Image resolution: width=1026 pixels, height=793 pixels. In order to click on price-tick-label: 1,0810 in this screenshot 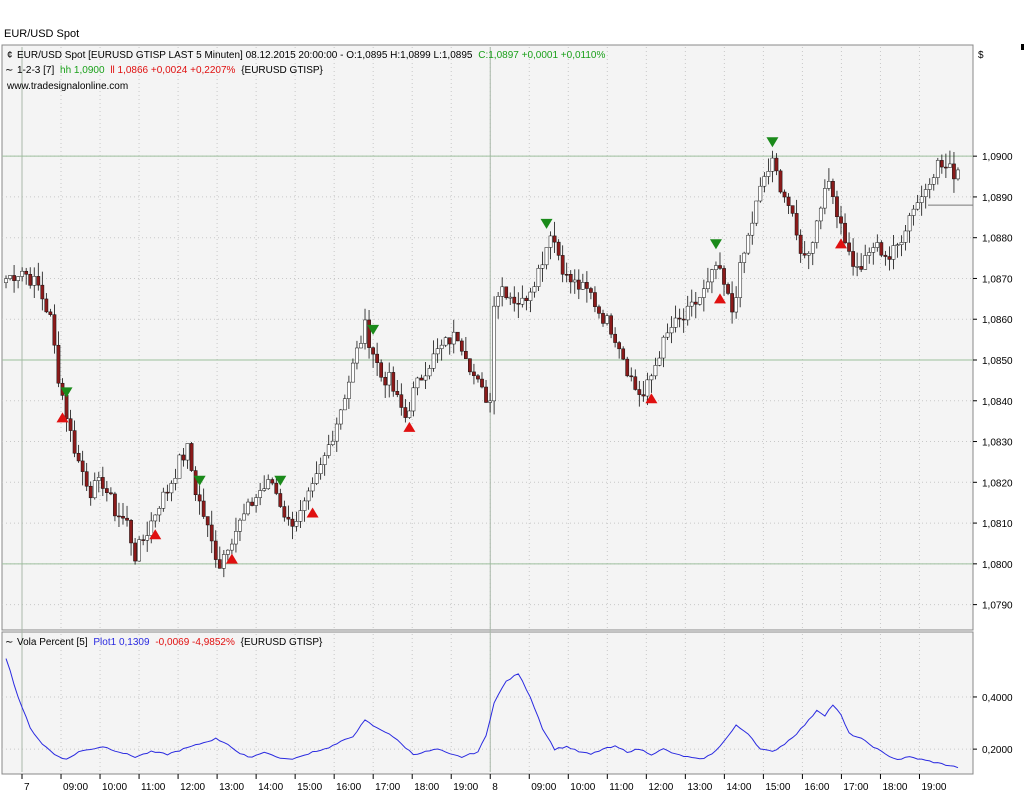, I will do `click(997, 524)`.